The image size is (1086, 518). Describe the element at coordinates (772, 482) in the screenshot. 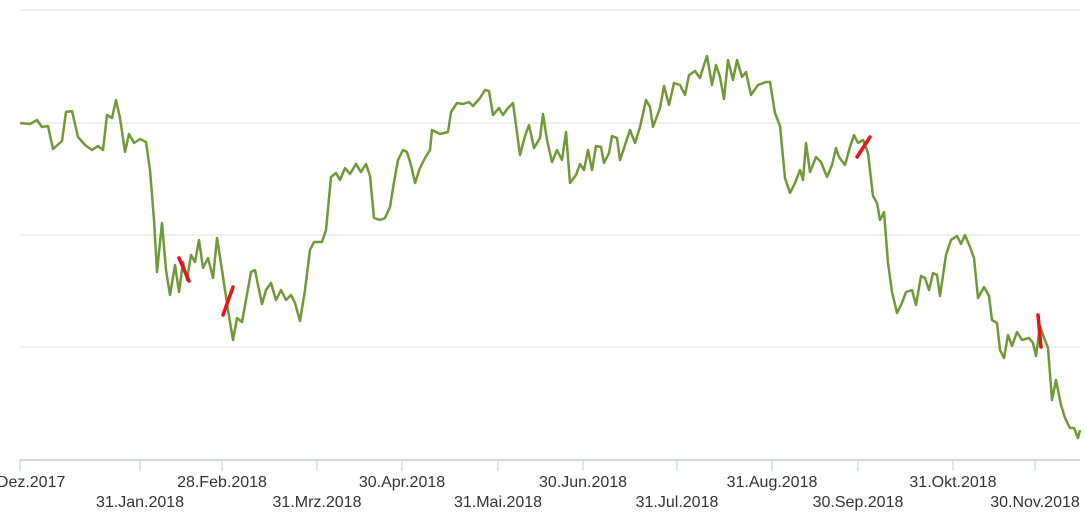

I see `x-tick-label: 31.Aug.2018` at that location.